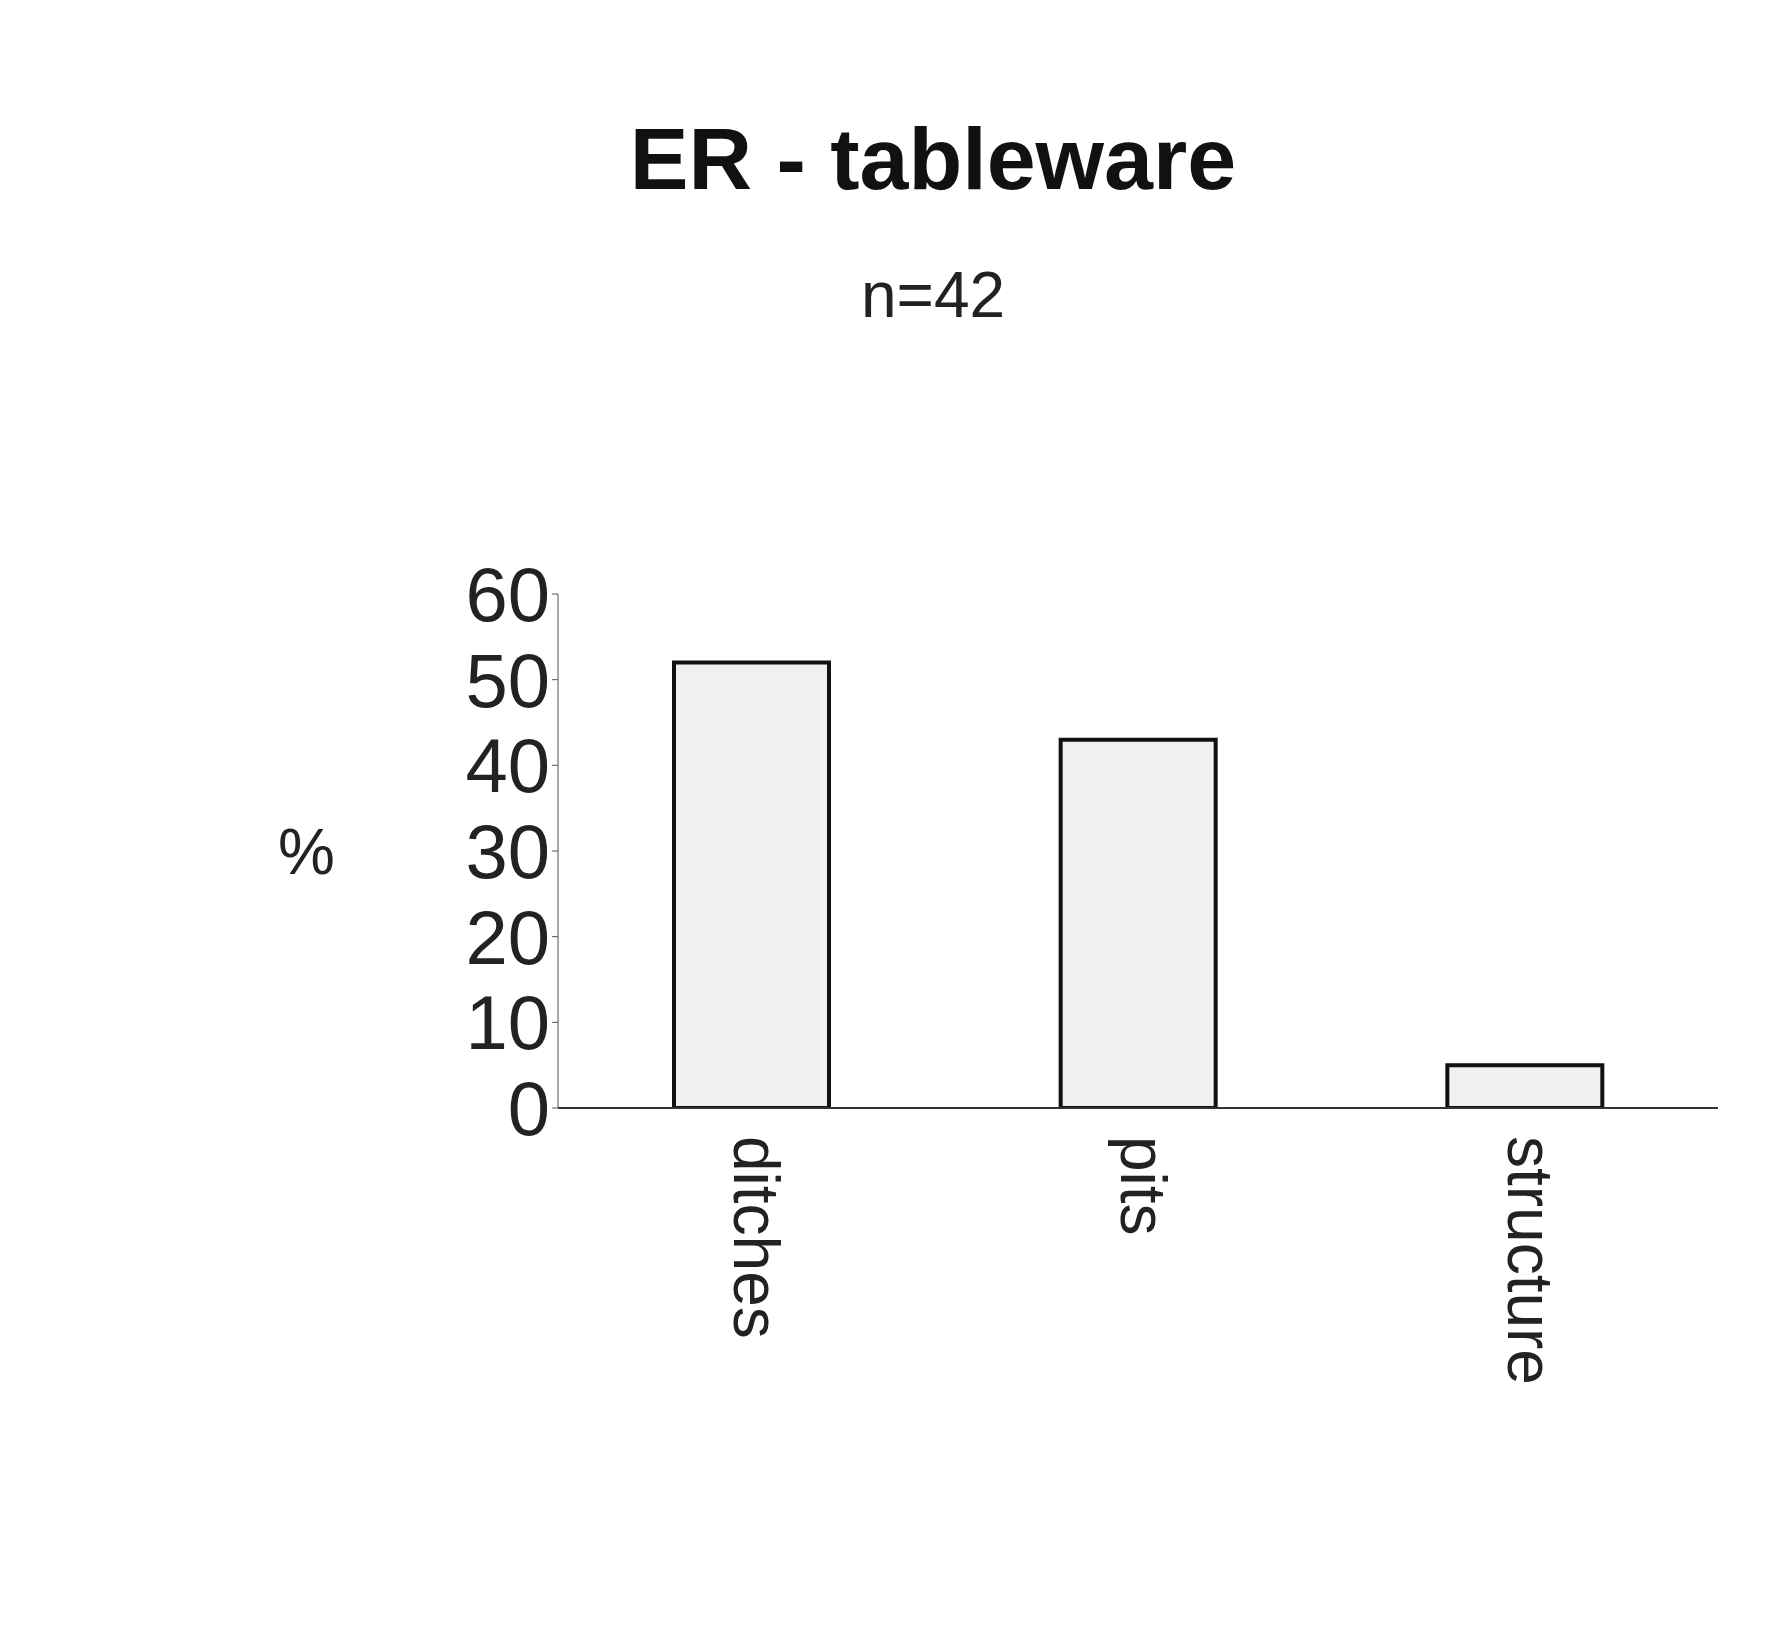 The height and width of the screenshot is (1632, 1777). What do you see at coordinates (507, 594) in the screenshot?
I see `y-tick-label: 60` at bounding box center [507, 594].